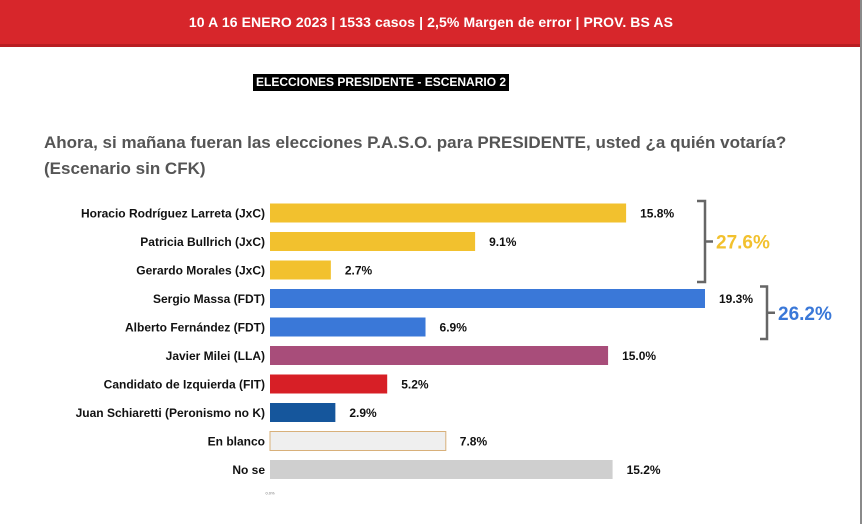  Describe the element at coordinates (639, 356) in the screenshot. I see `data-label: 15.0%` at that location.